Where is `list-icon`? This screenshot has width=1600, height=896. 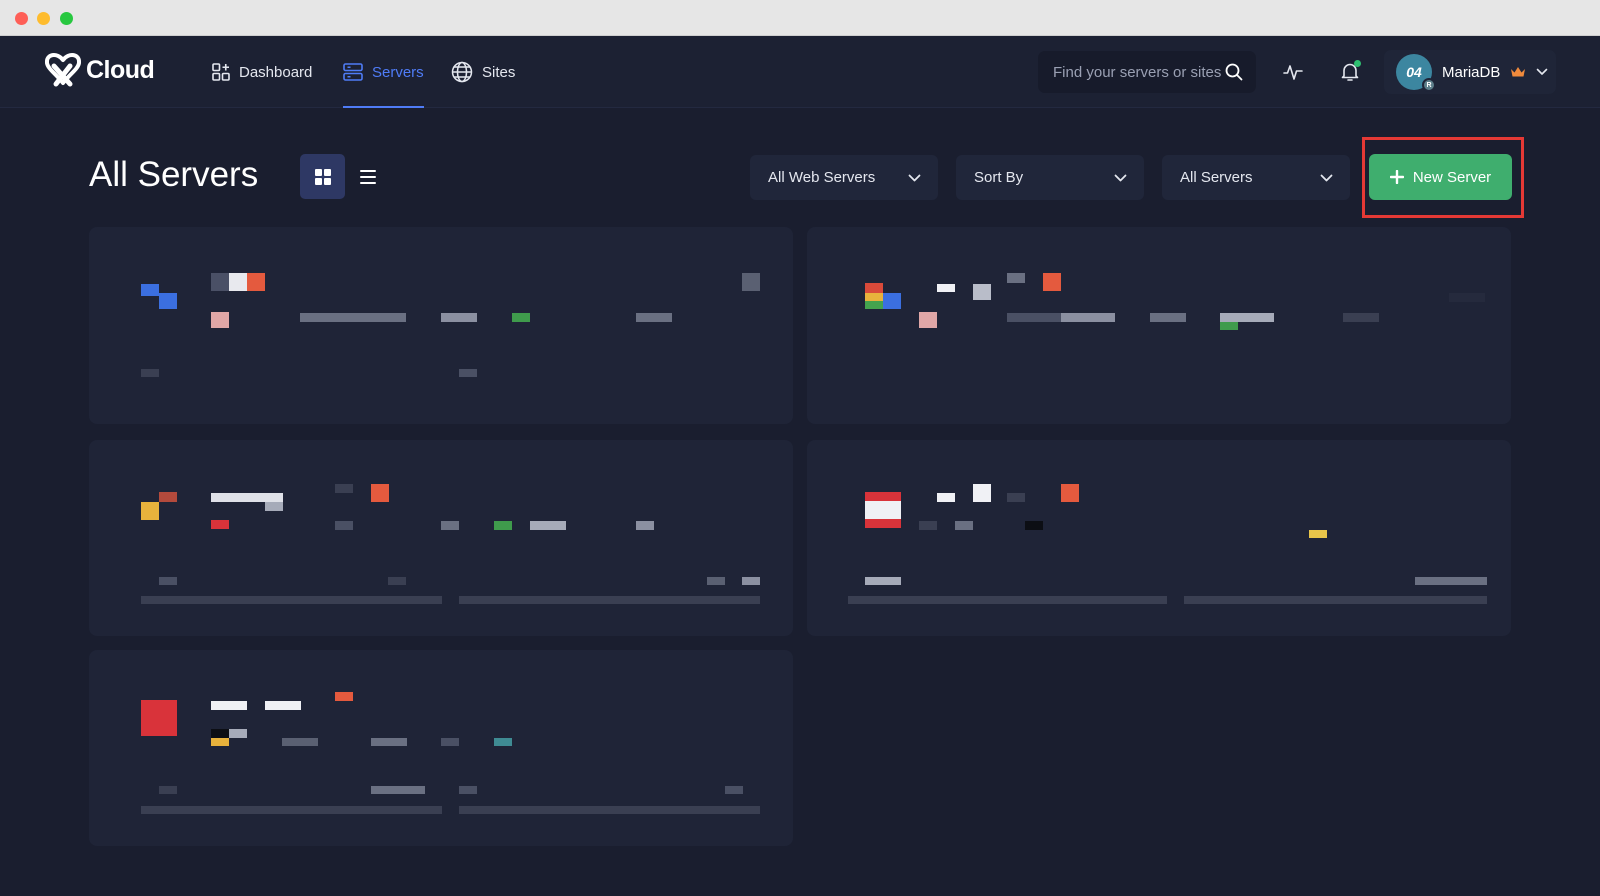 list-icon is located at coordinates (367, 176).